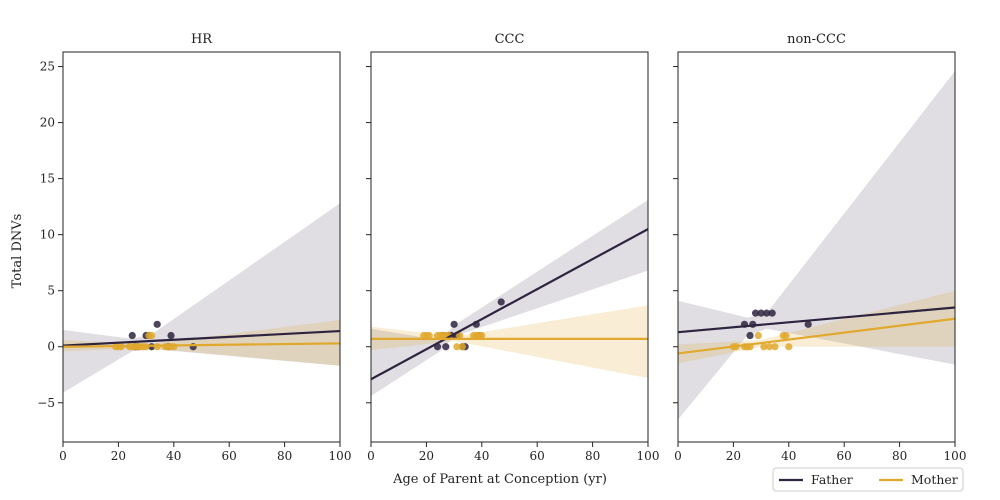 The height and width of the screenshot is (500, 1000). What do you see at coordinates (499, 479) in the screenshot?
I see `x-axis-label: Age of Parent at Conception (yr)` at bounding box center [499, 479].